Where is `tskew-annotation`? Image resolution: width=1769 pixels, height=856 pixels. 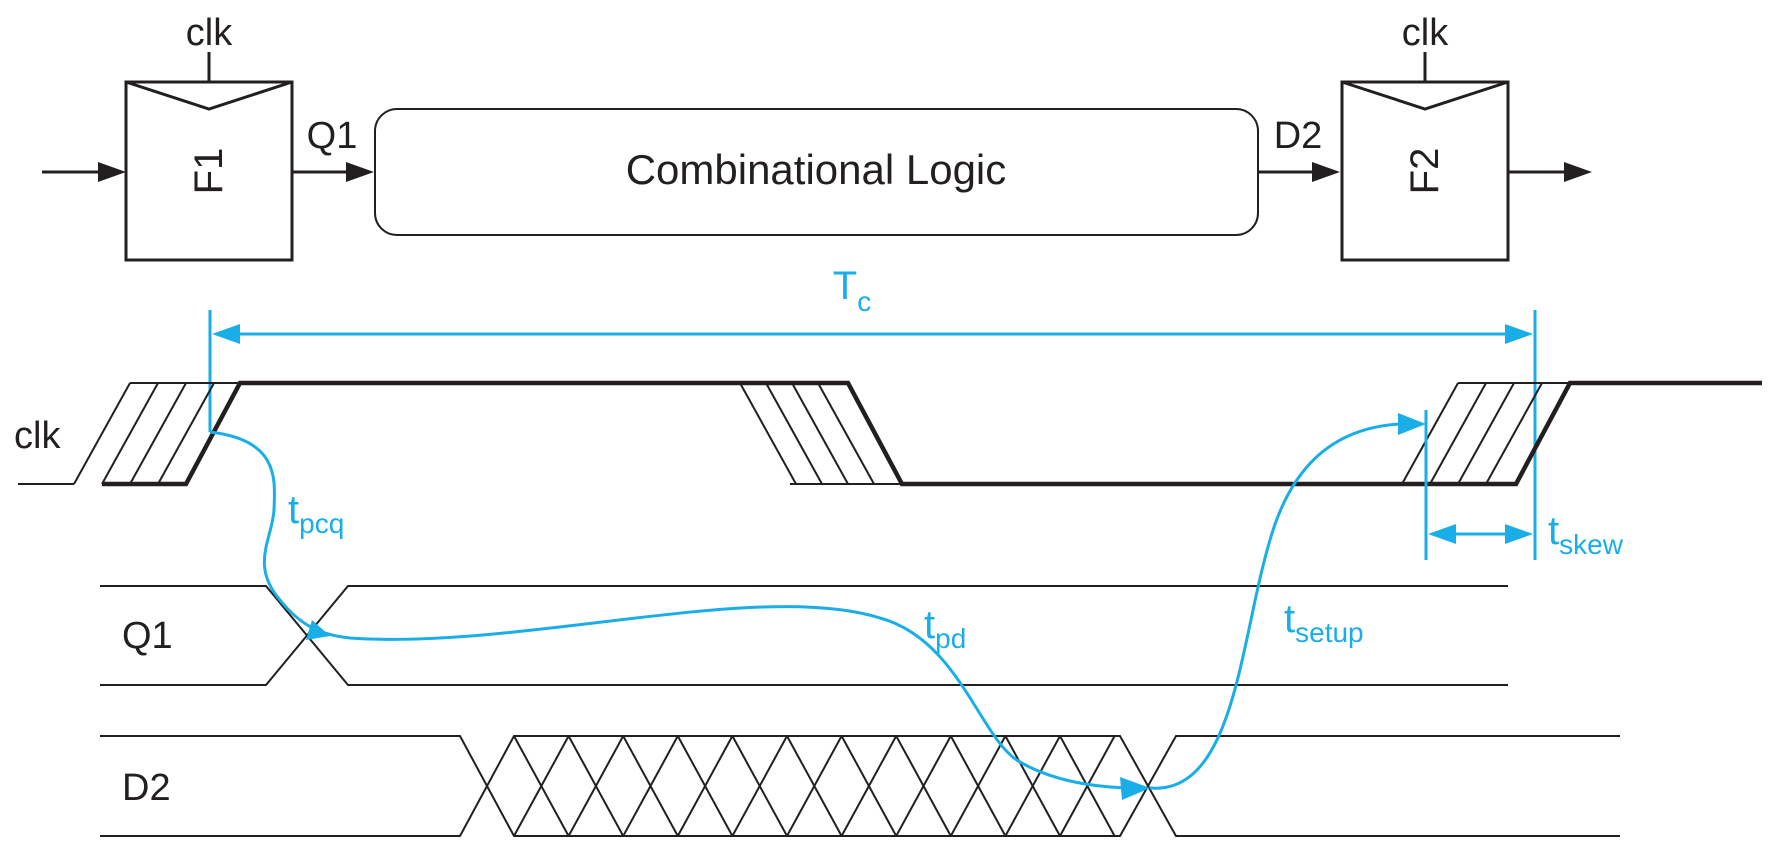
tskew-annotation is located at coordinates (1480, 534).